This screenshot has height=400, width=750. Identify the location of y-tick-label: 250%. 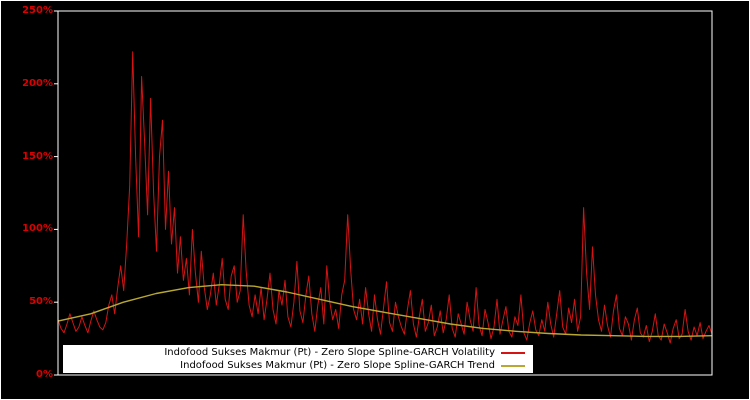
(37, 10).